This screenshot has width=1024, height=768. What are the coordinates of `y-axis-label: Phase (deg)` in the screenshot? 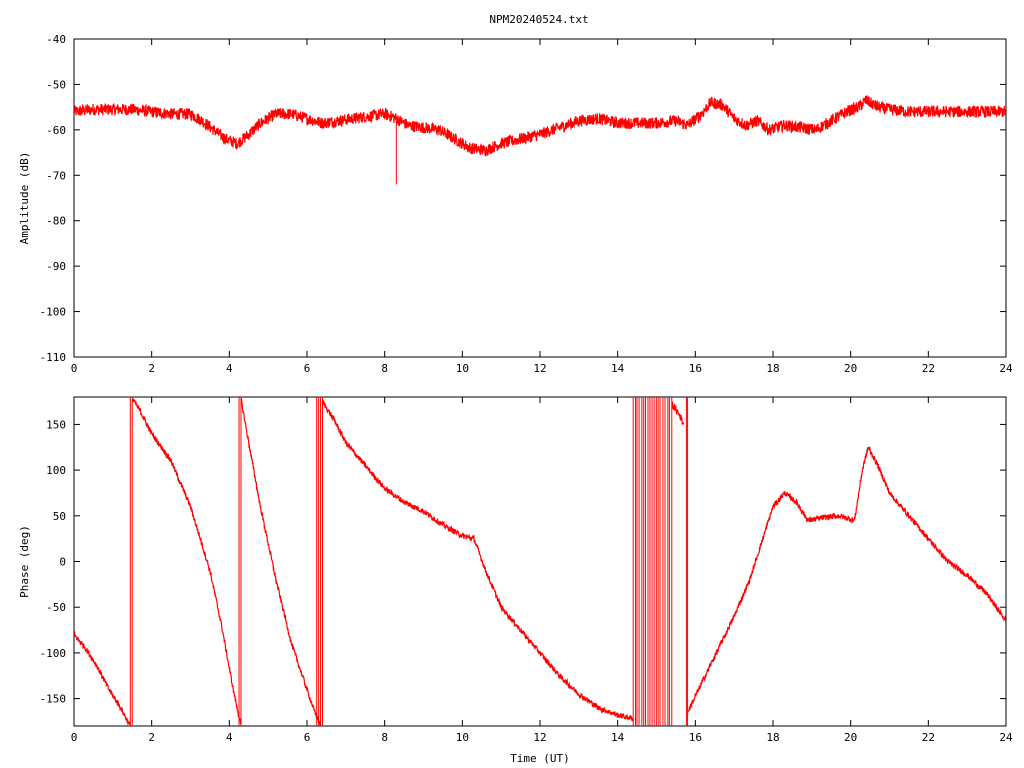 It's located at (24, 561).